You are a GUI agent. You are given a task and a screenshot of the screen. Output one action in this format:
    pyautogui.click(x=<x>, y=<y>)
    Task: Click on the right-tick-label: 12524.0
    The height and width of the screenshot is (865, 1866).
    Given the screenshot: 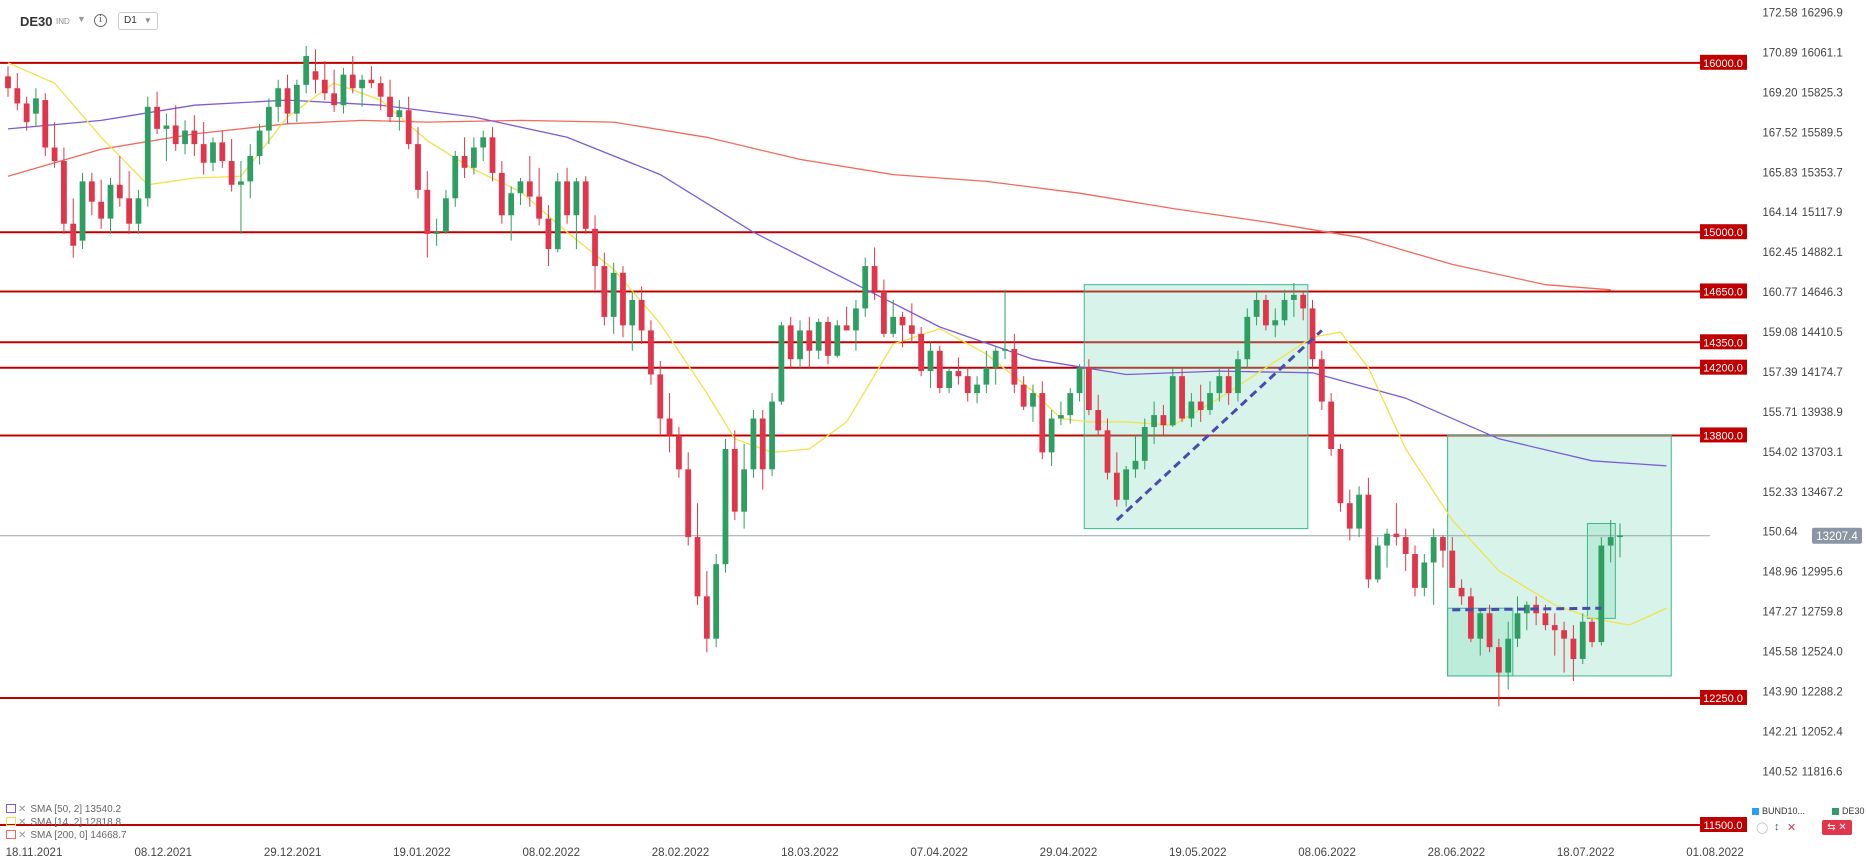 What is the action you would take?
    pyautogui.click(x=1822, y=653)
    